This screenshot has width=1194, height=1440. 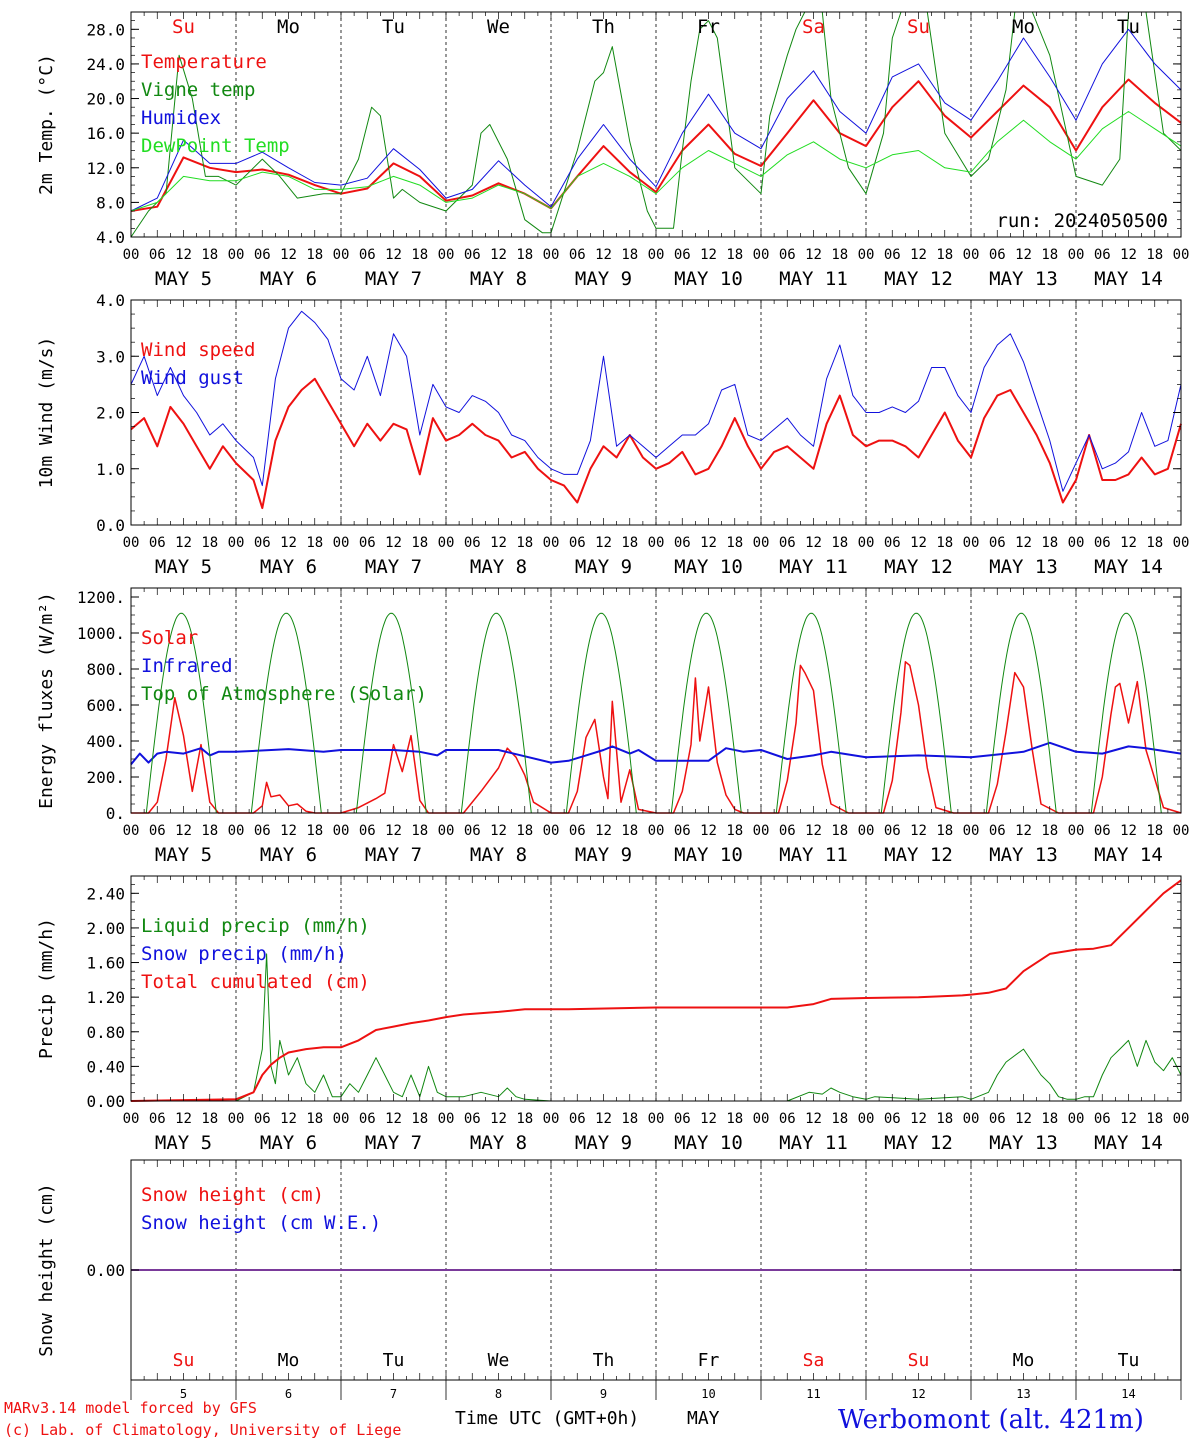 What do you see at coordinates (394, 1360) in the screenshot?
I see `day-name-bottom: Tu` at bounding box center [394, 1360].